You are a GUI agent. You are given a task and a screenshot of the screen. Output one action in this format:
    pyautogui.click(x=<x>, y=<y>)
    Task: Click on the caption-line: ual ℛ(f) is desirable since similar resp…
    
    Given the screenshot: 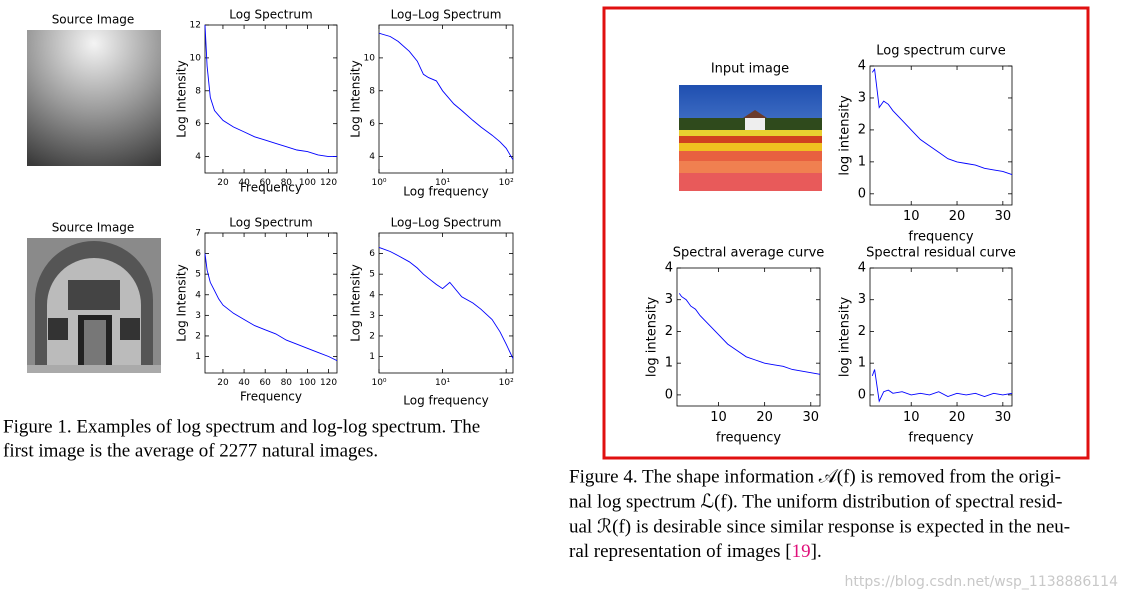 What is the action you would take?
    pyautogui.click(x=819, y=526)
    